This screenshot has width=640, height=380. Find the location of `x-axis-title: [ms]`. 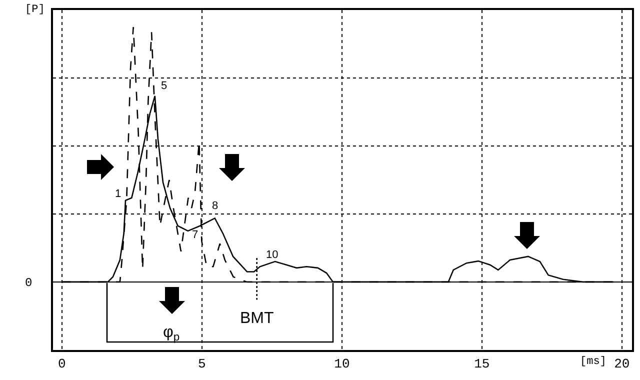

x-axis-title: [ms] is located at coordinates (593, 362).